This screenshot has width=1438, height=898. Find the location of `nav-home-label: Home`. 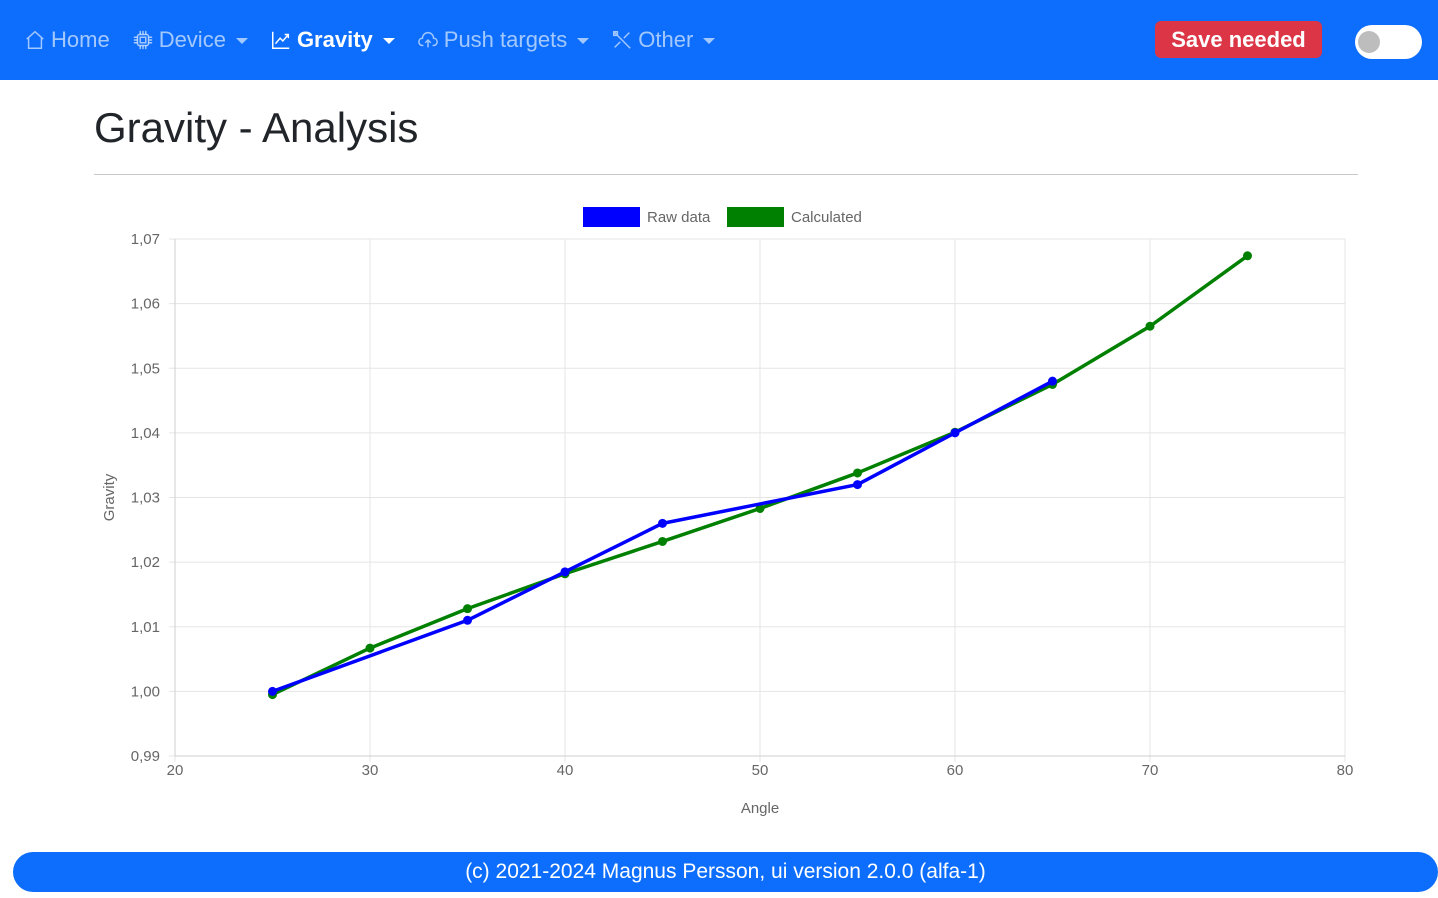

nav-home-label: Home is located at coordinates (80, 39).